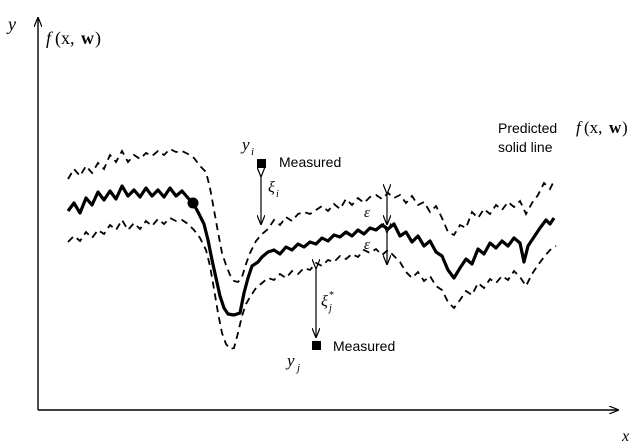  Describe the element at coordinates (316, 345) in the screenshot. I see `measured-point-bottom` at that location.